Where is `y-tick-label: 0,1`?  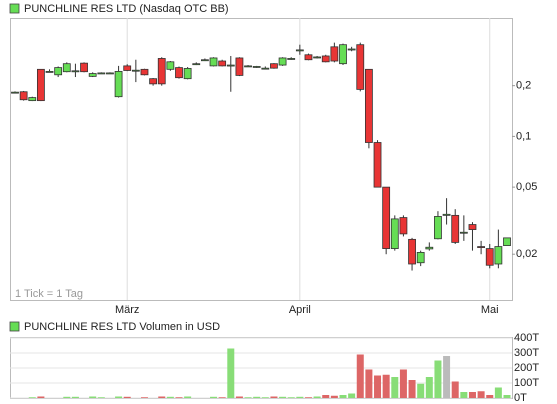 y-tick-label: 0,1 is located at coordinates (523, 136).